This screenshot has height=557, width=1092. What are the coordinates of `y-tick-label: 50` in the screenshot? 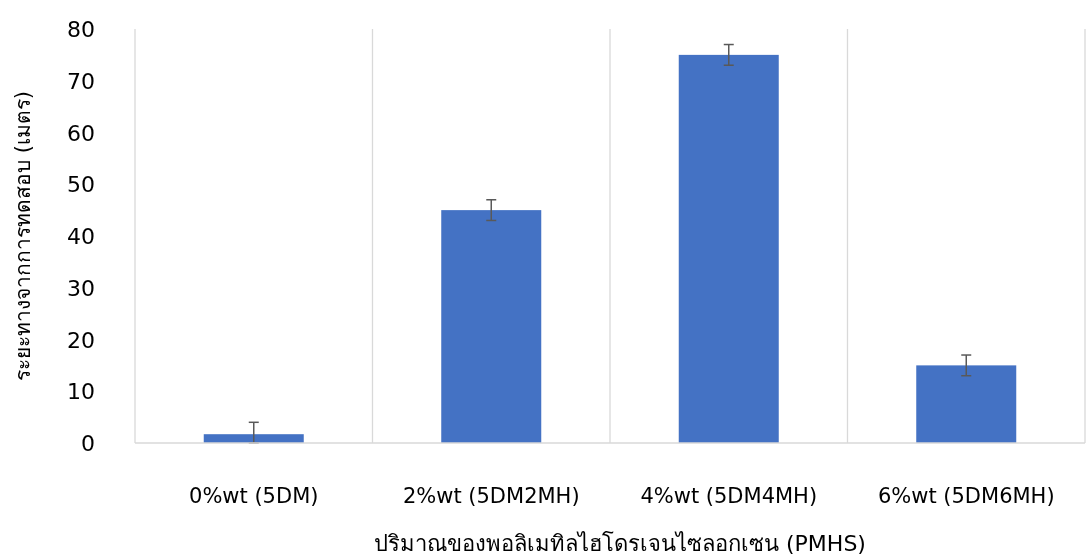 It's located at (81, 185).